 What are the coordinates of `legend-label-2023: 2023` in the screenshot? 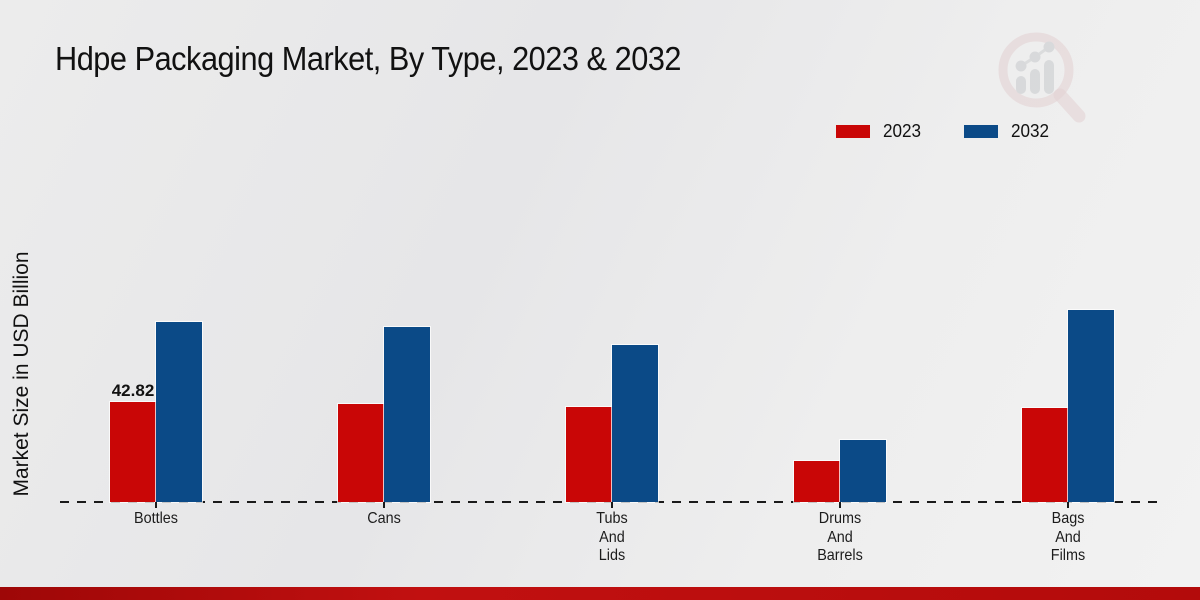 It's located at (902, 131).